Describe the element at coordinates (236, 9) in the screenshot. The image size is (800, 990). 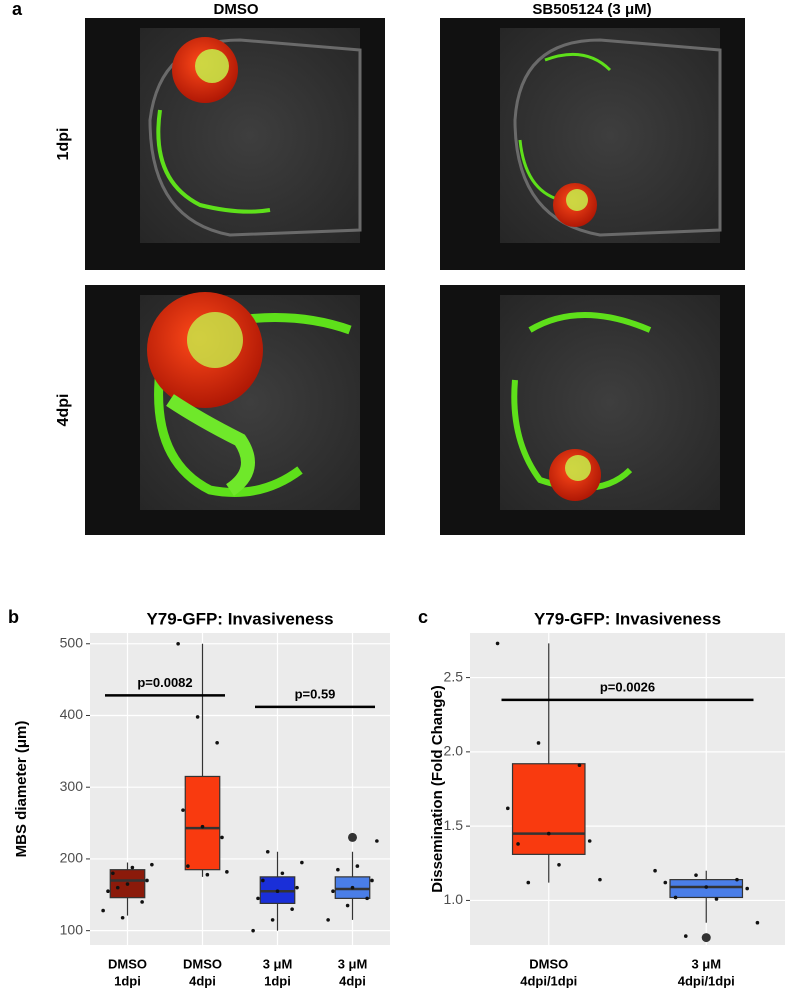
I see `column-label: DMSO` at that location.